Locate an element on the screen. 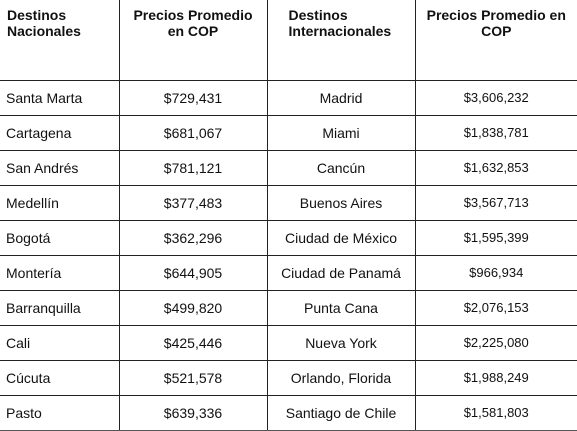 The image size is (577, 431). international-destination-cell: Miami is located at coordinates (340, 133).